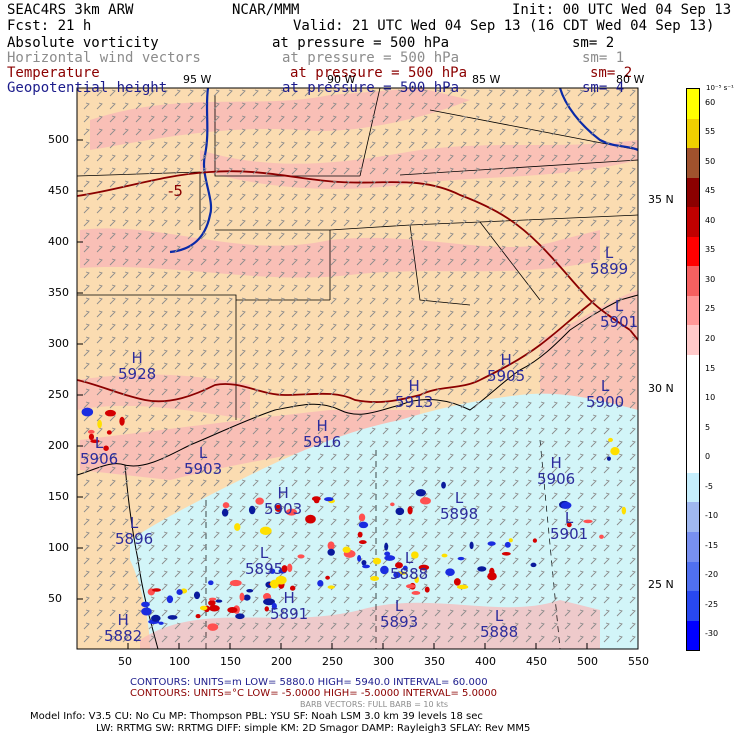 Image resolution: width=740 pixels, height=740 pixels. What do you see at coordinates (55, 598) in the screenshot?
I see `y-tick-label: 50` at bounding box center [55, 598].